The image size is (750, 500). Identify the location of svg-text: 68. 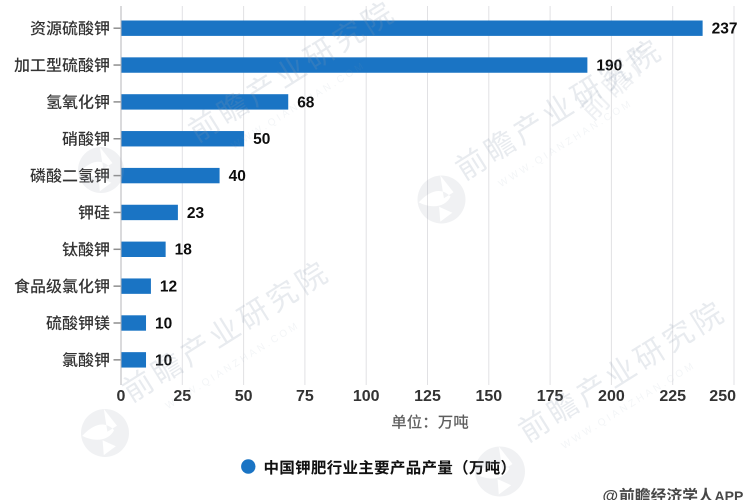
(306, 102).